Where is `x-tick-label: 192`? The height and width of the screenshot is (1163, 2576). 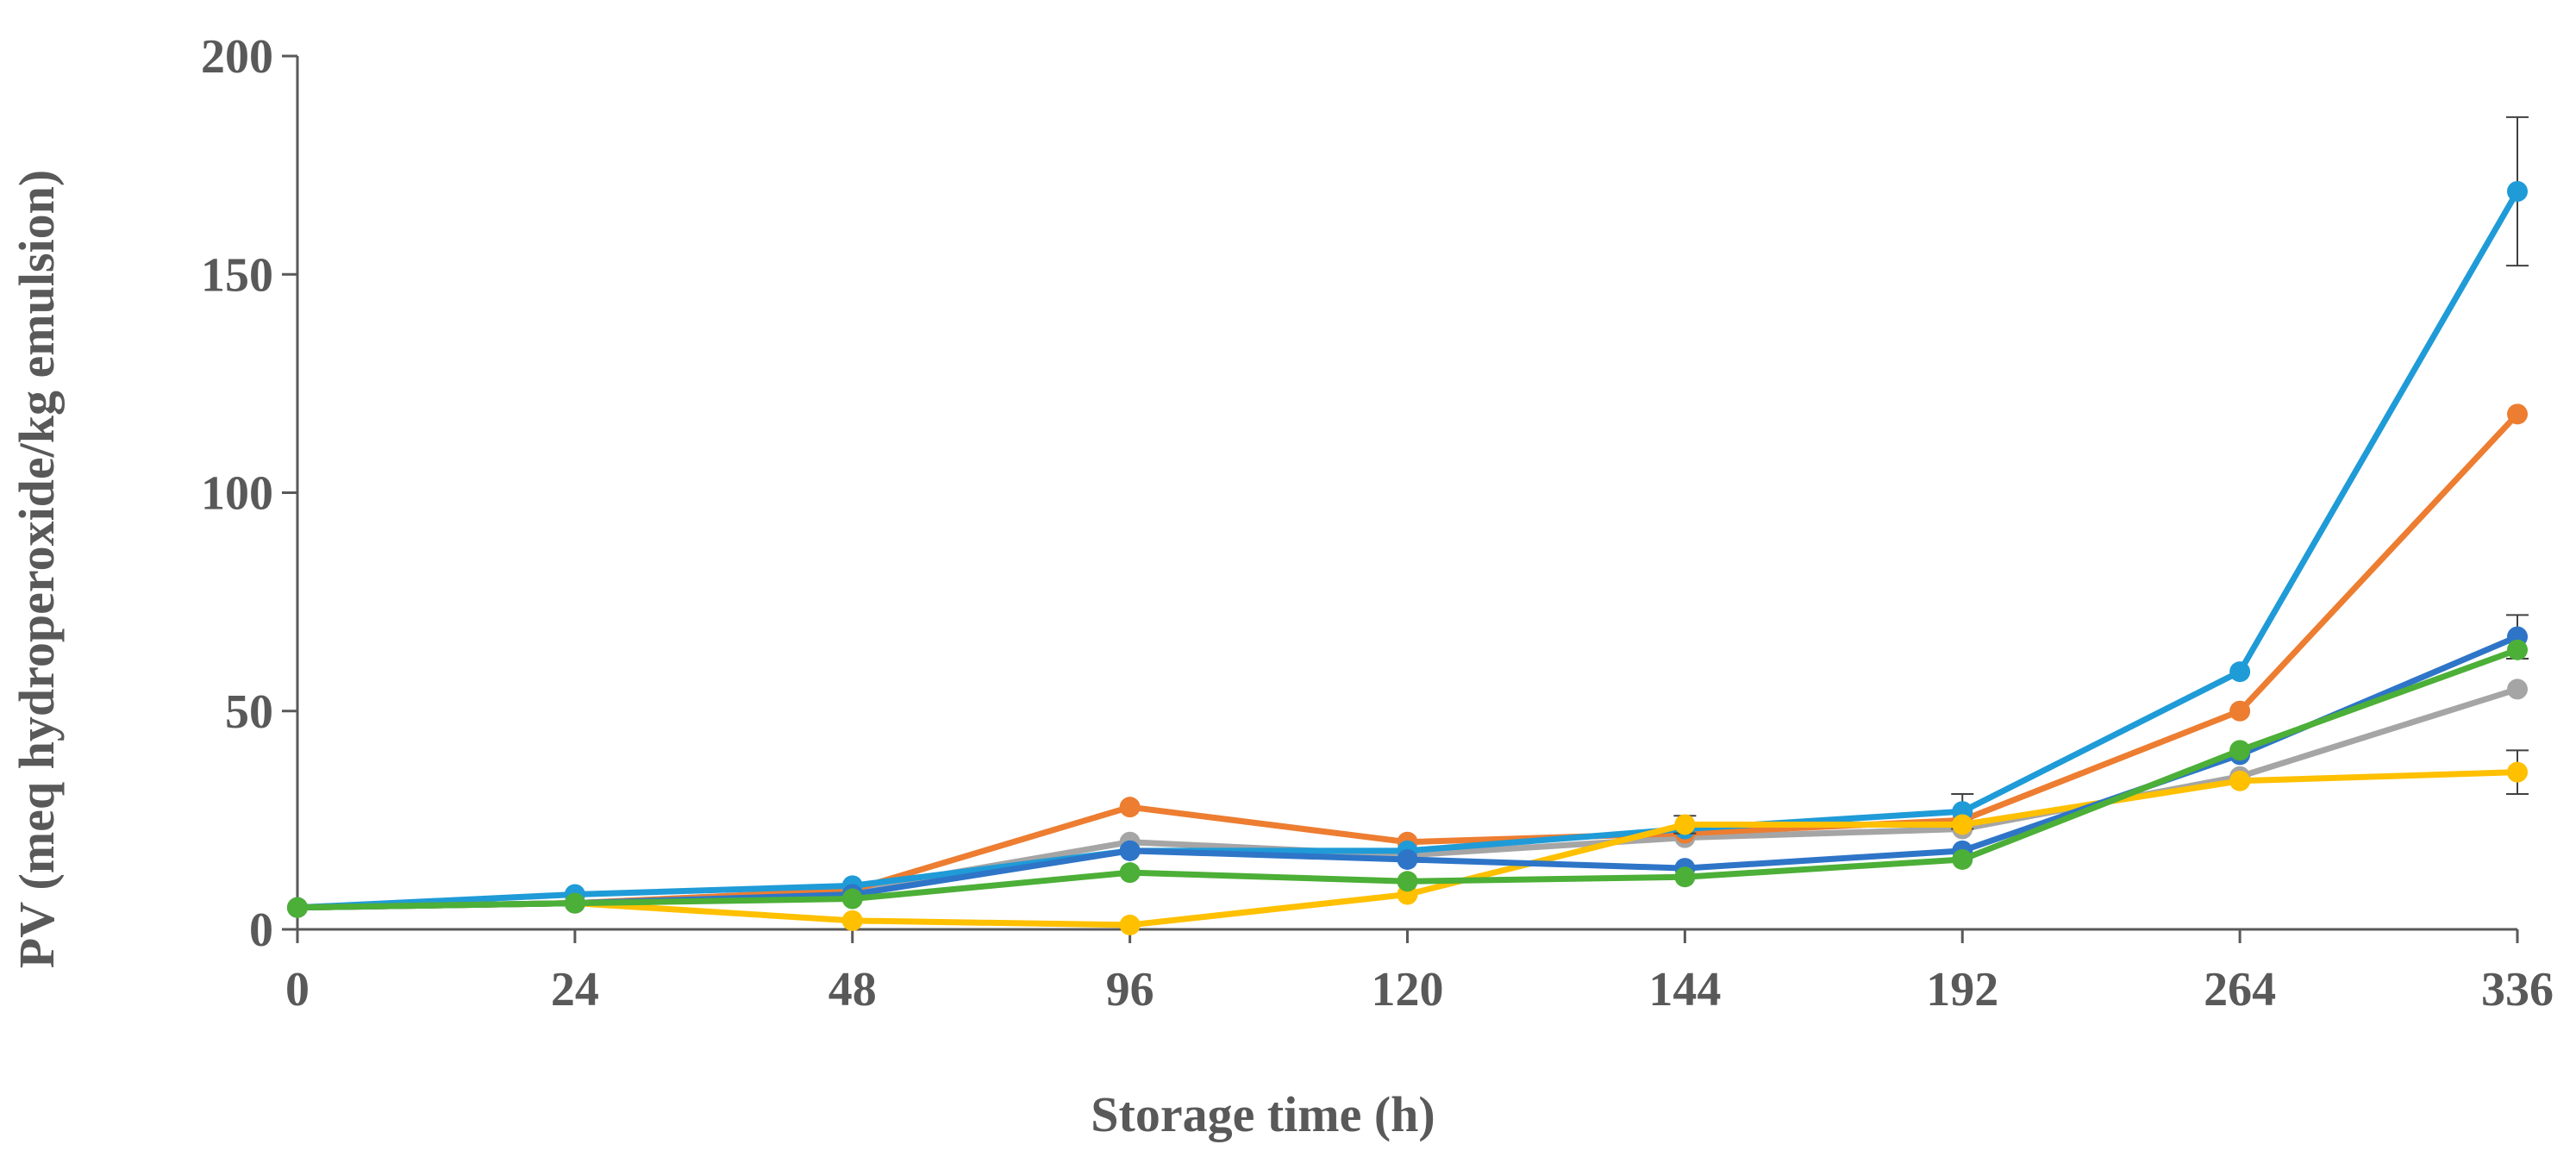
x-tick-label: 192 is located at coordinates (1962, 989).